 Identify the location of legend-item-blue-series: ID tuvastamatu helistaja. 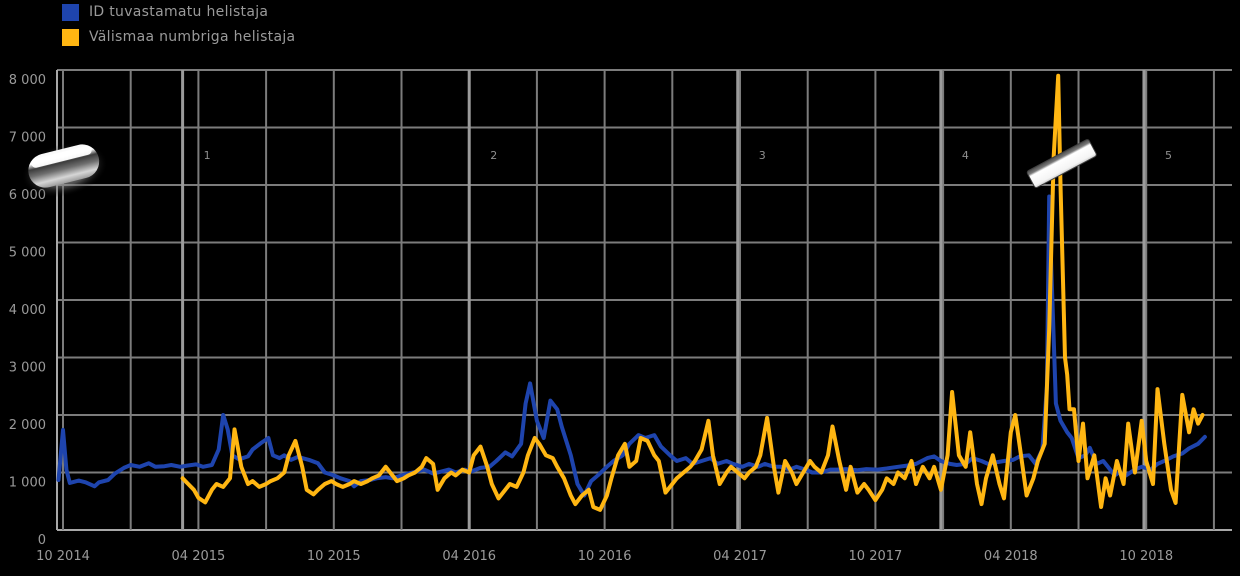
(178, 12).